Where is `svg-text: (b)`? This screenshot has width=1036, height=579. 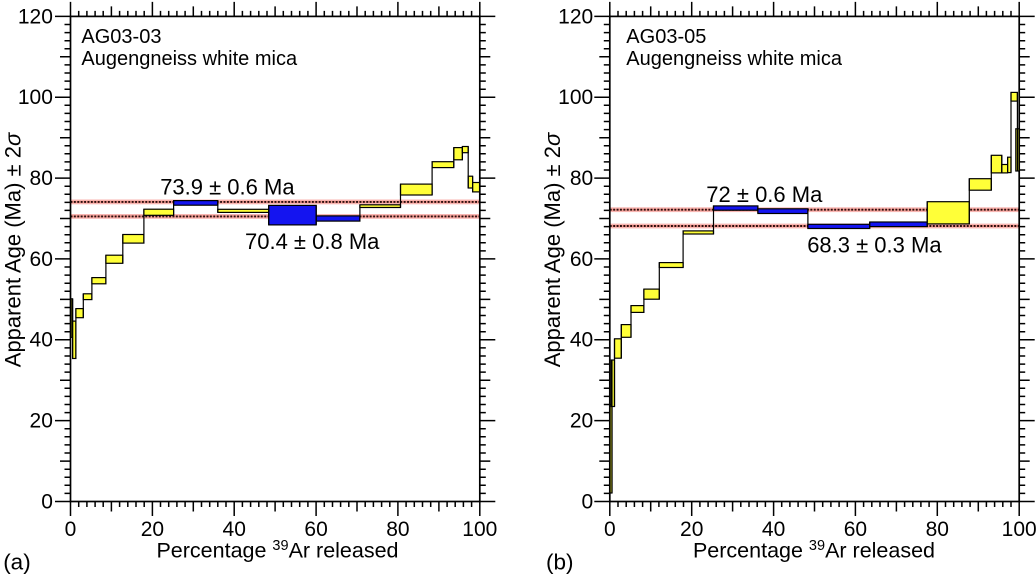
svg-text: (b) is located at coordinates (560, 561).